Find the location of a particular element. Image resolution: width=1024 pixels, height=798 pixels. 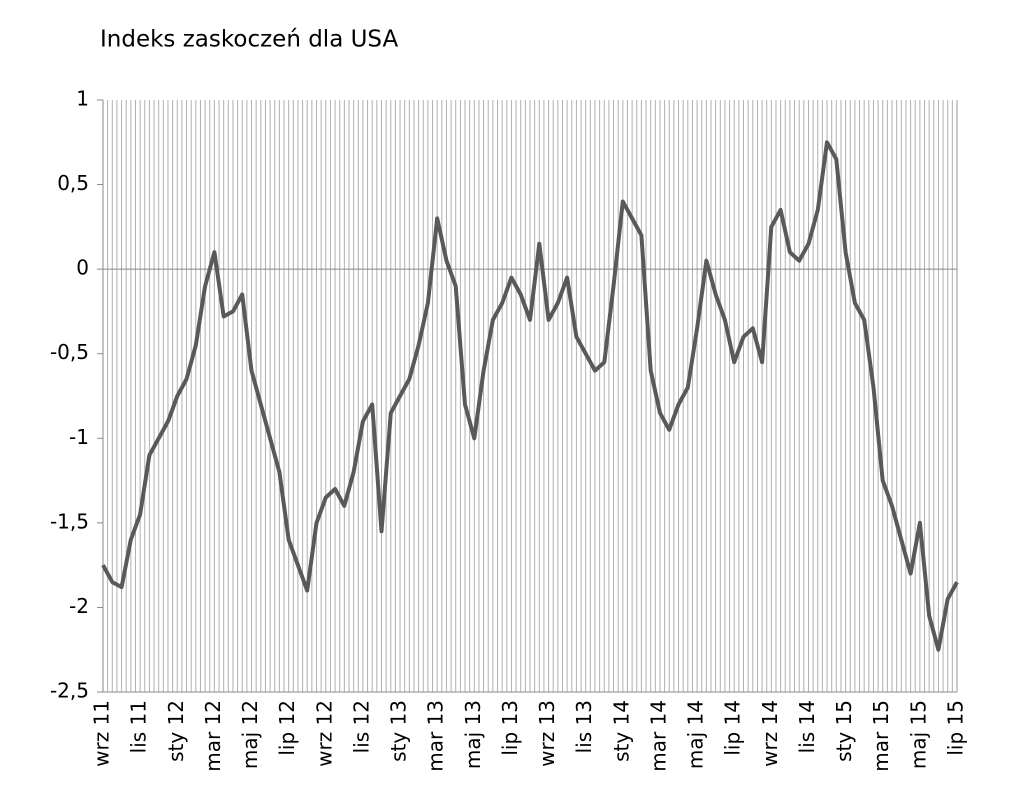

y-tick-label: 0 is located at coordinates (82, 268).